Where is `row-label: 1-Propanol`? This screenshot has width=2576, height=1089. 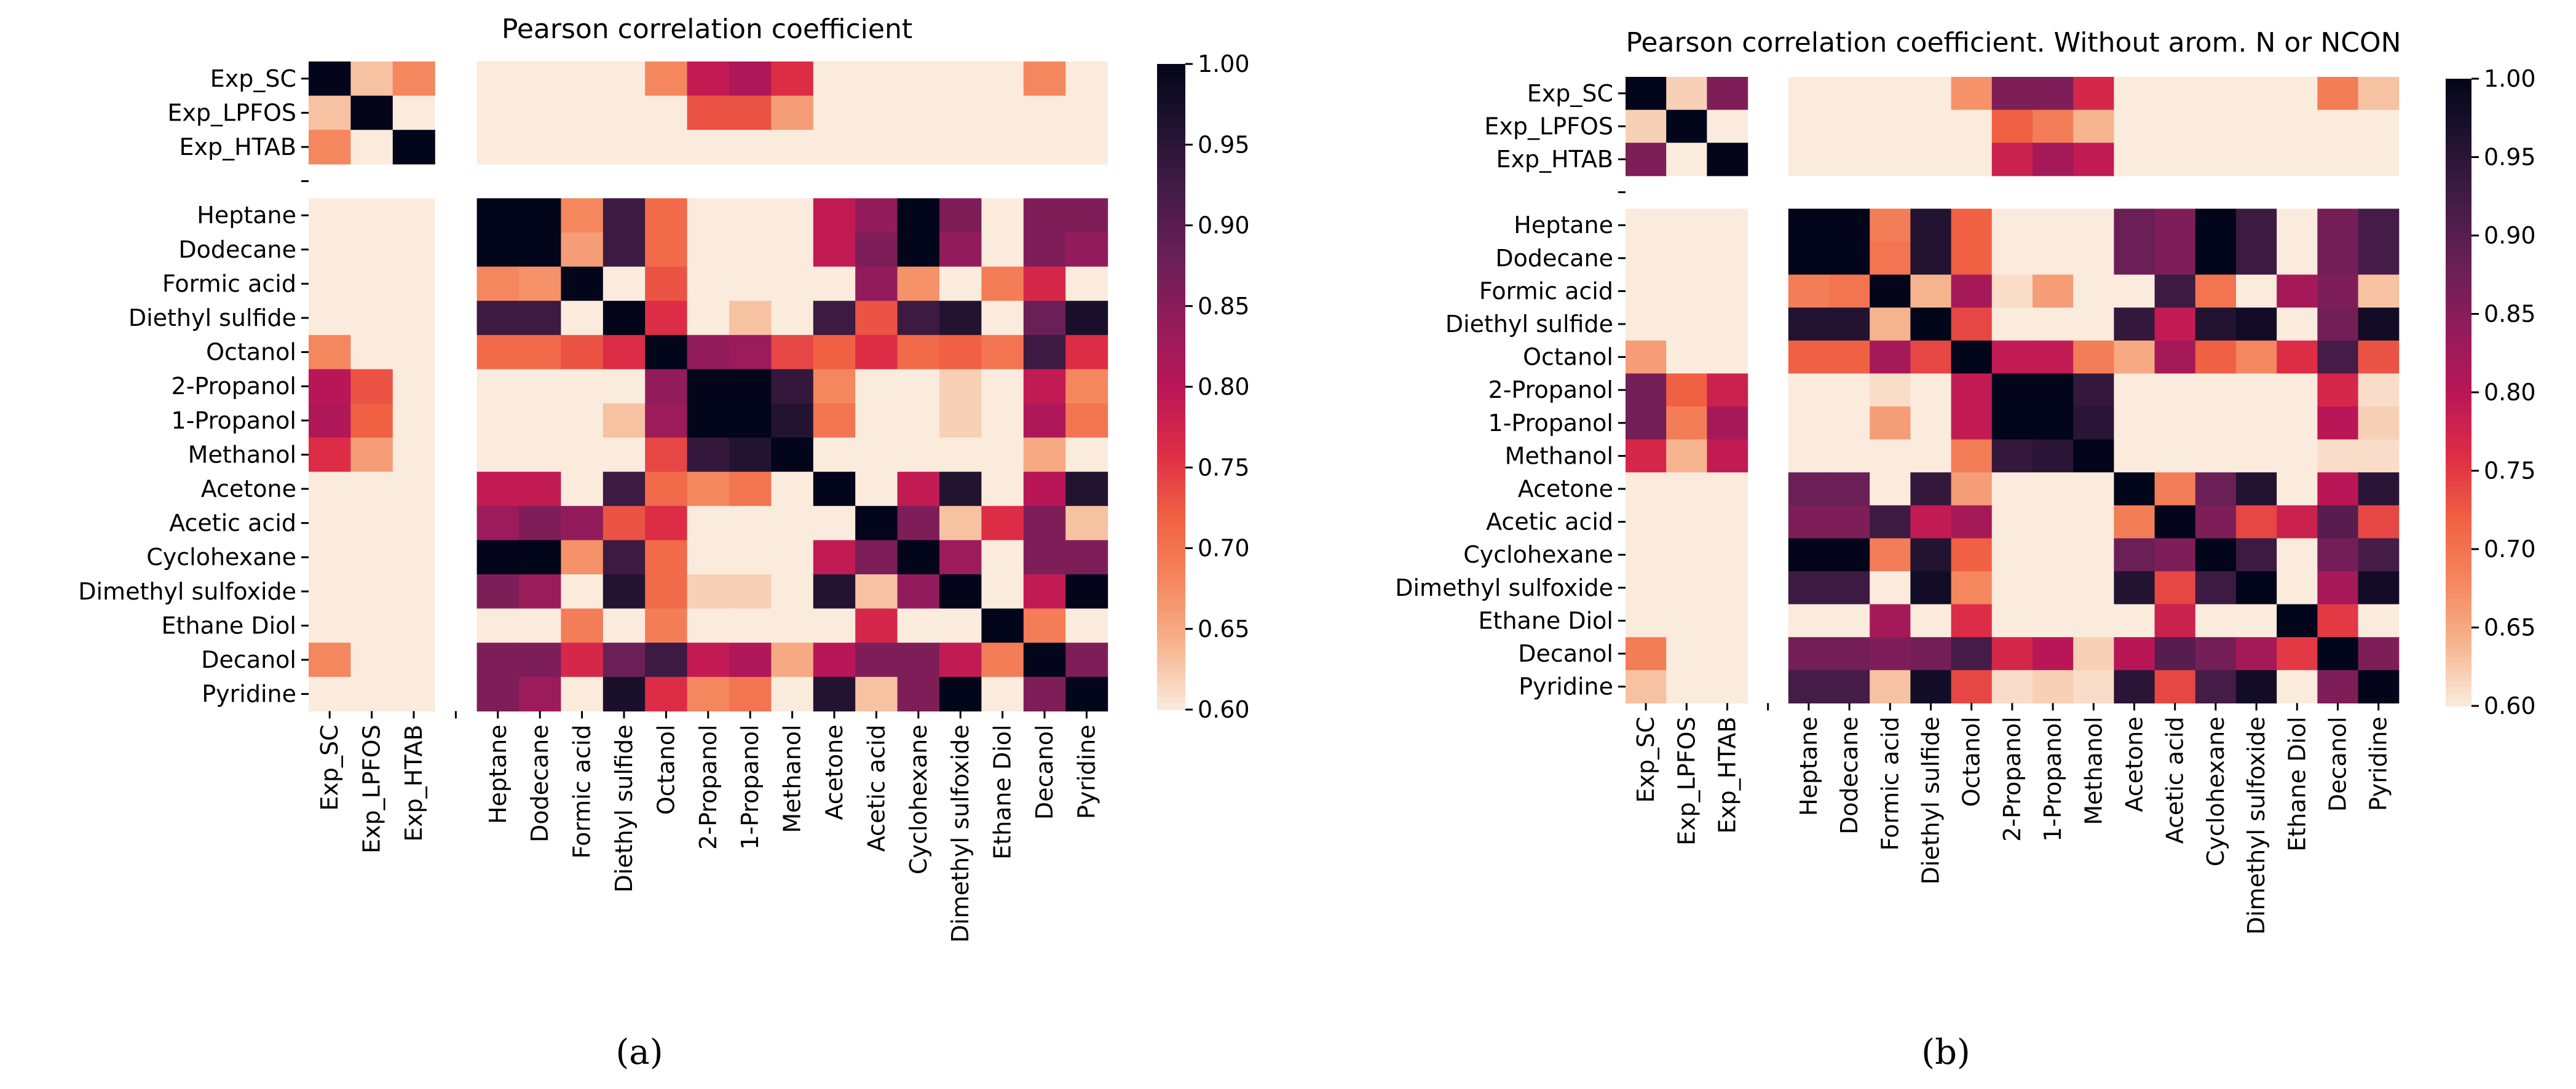 row-label: 1-Propanol is located at coordinates (234, 421).